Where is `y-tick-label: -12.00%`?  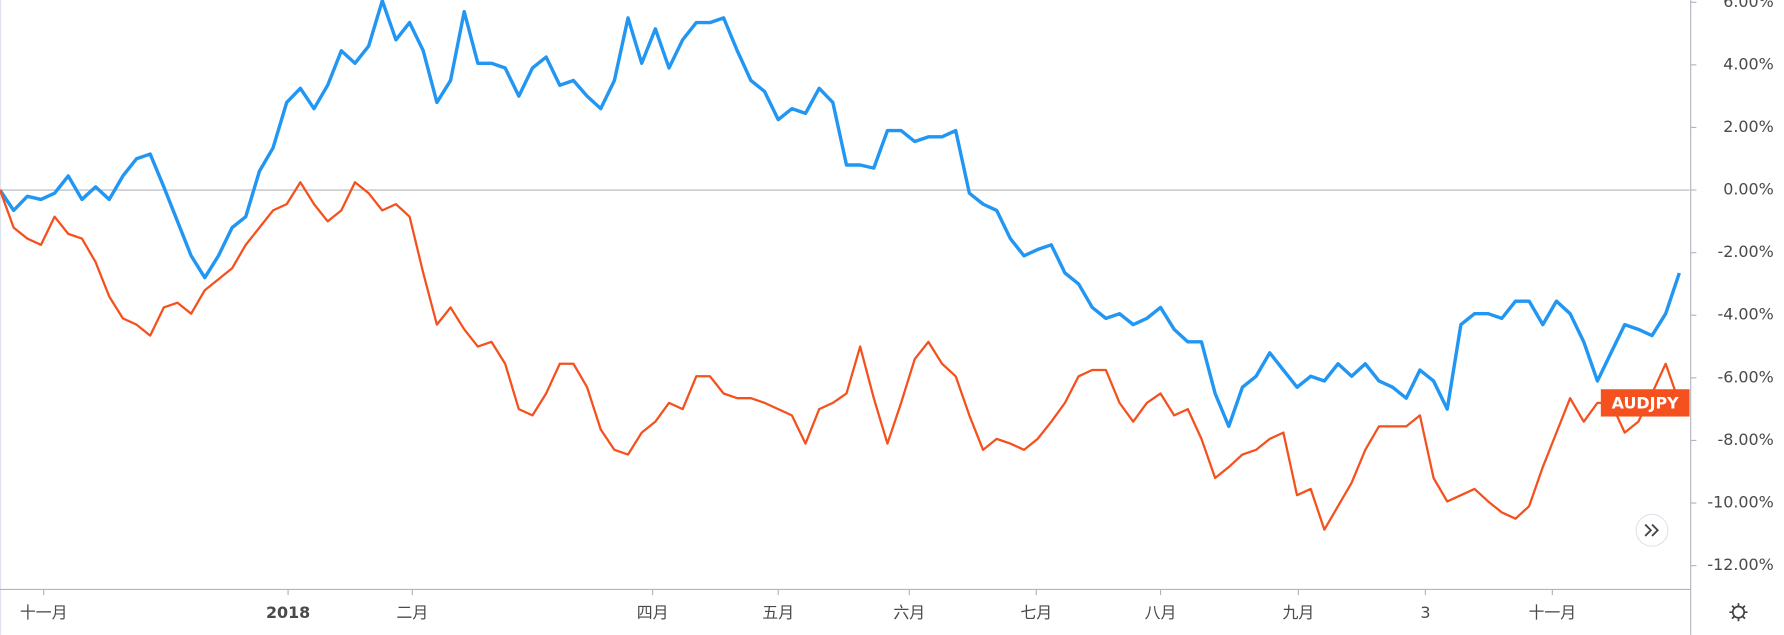 y-tick-label: -12.00% is located at coordinates (1740, 564).